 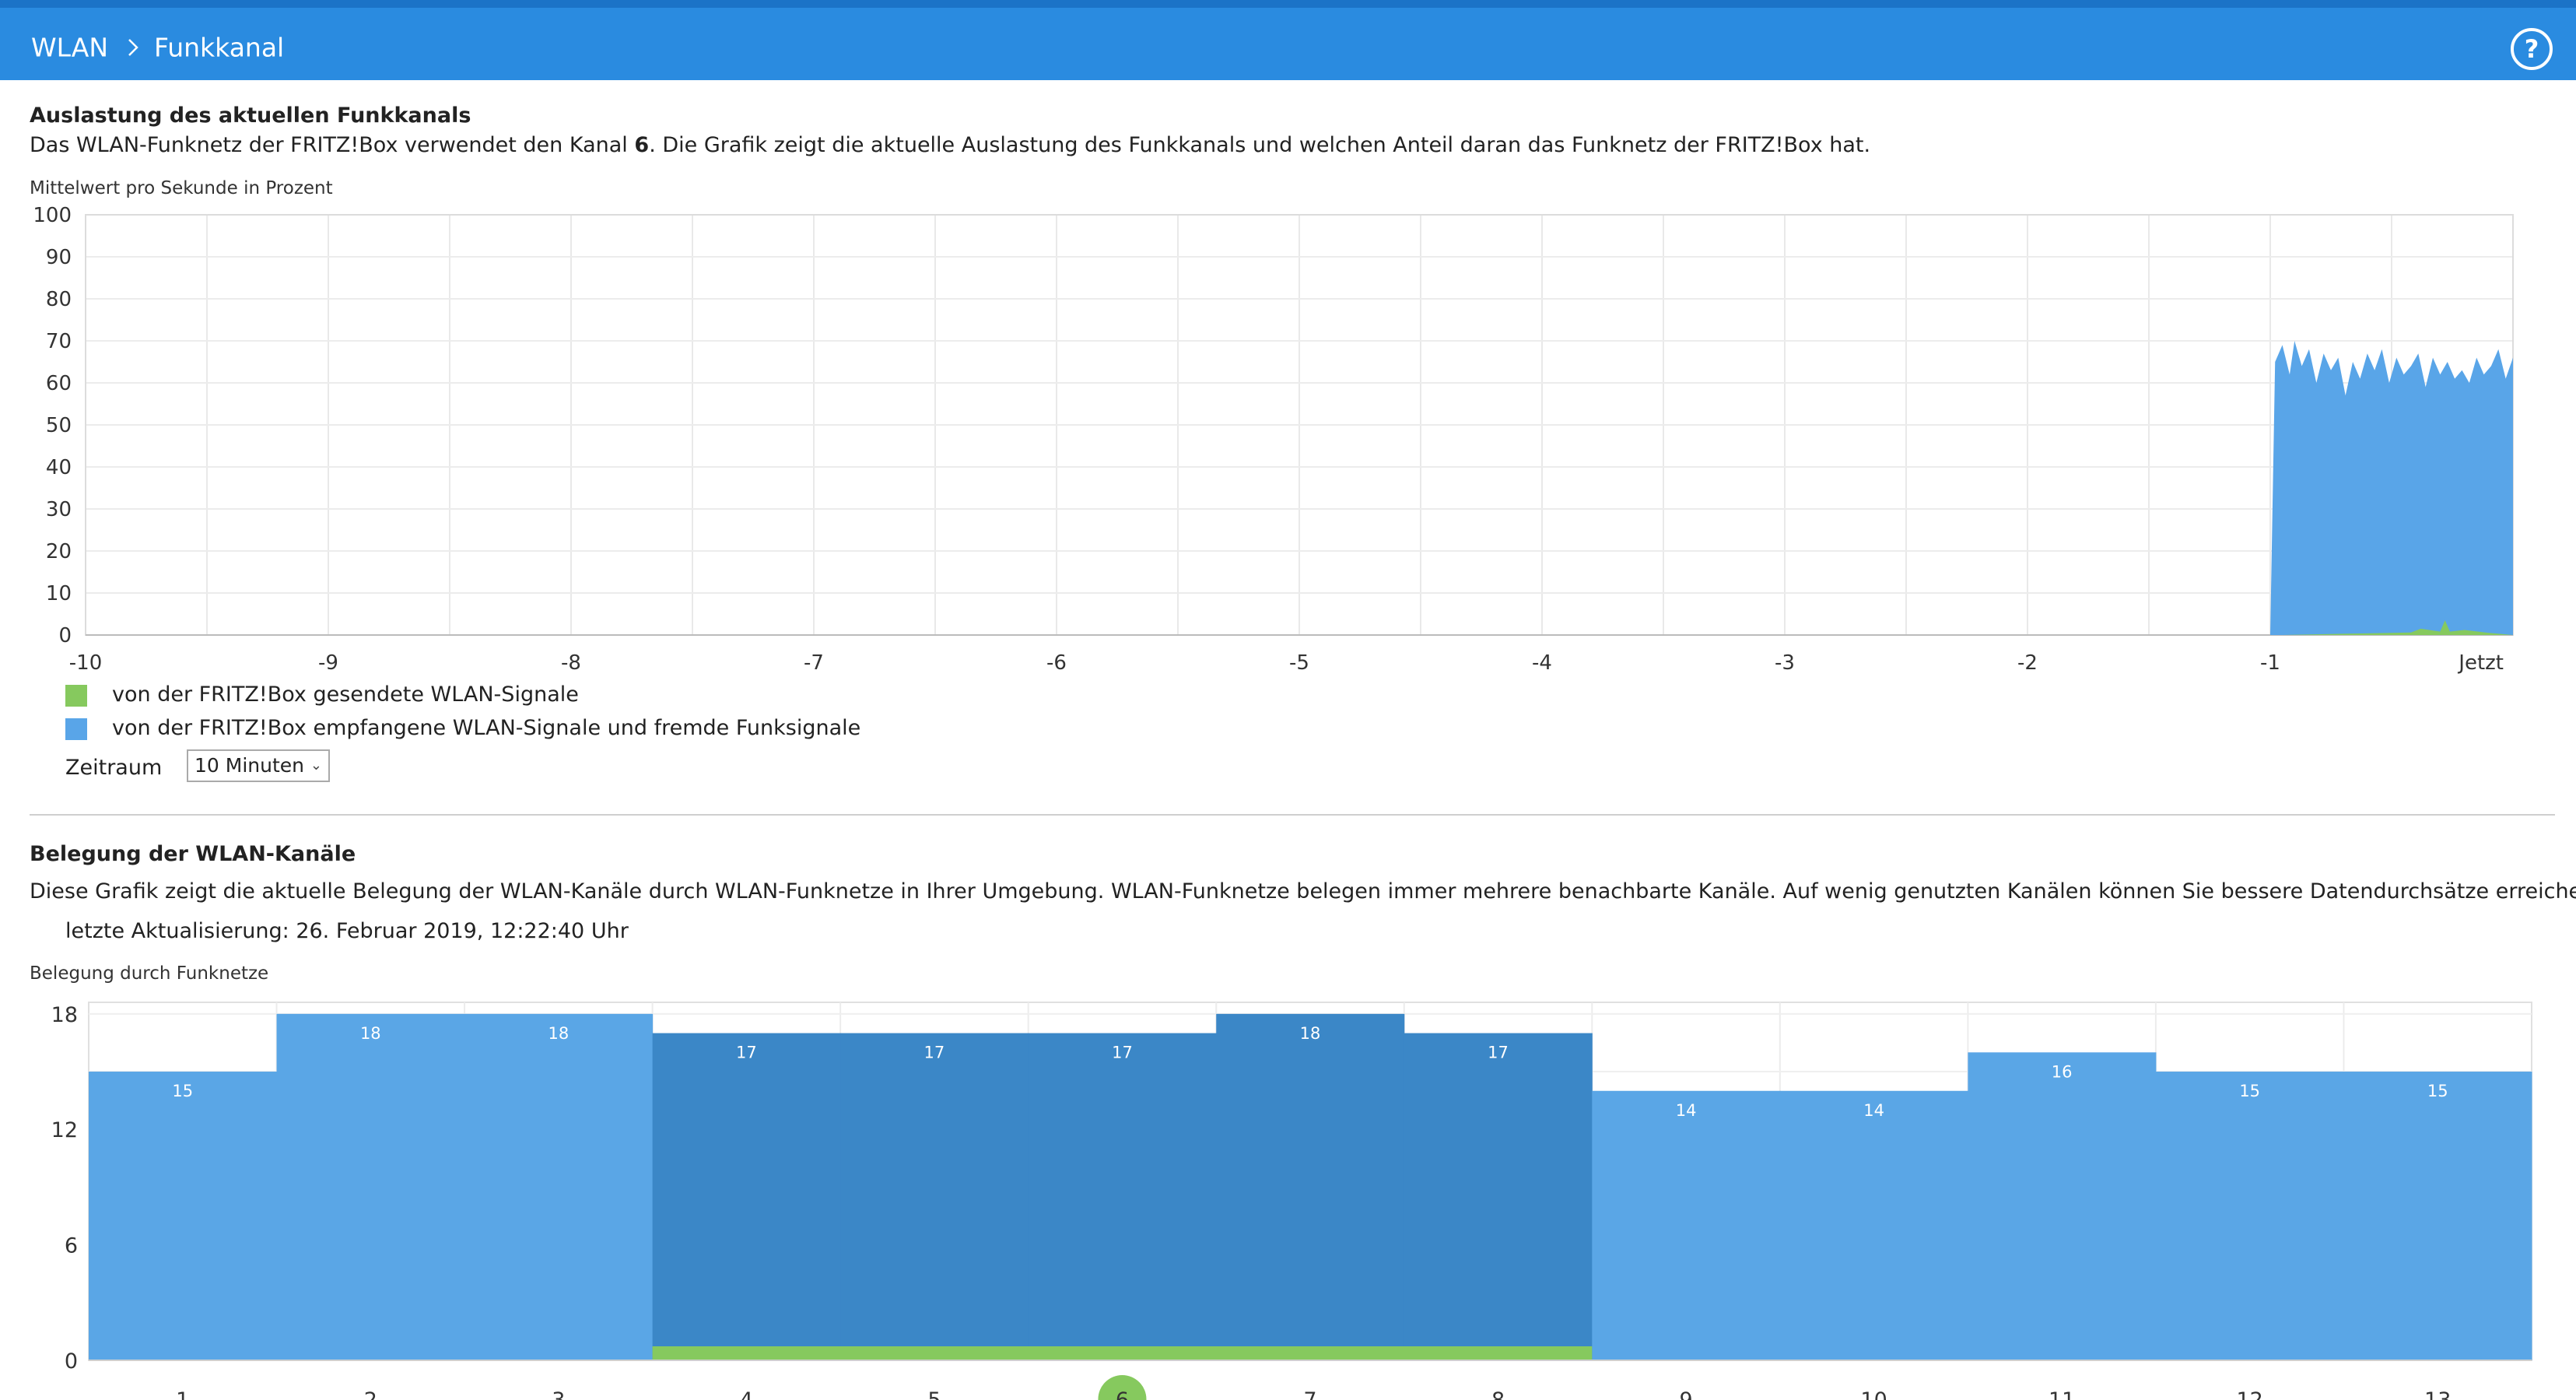 I want to click on x-tick-label: -6, so click(x=1056, y=663).